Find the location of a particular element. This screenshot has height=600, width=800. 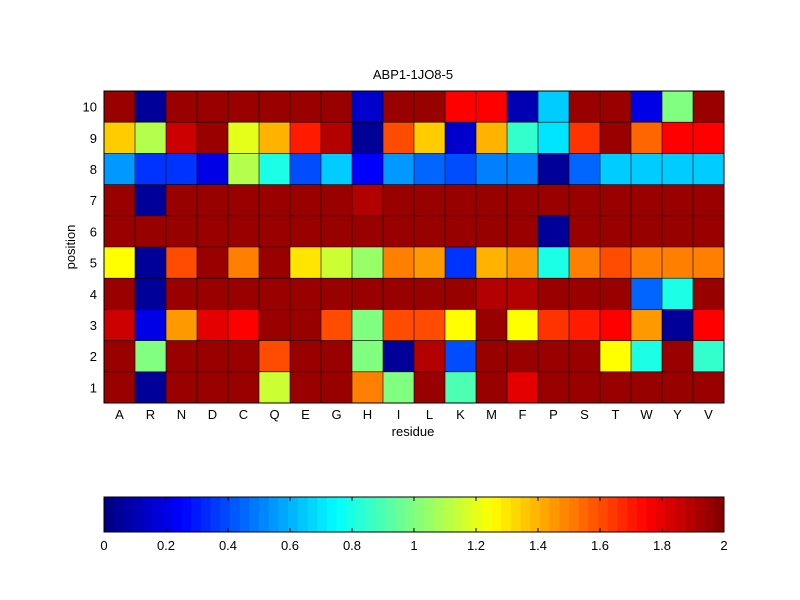

colorbar-tick-label: 0.4 is located at coordinates (228, 545).